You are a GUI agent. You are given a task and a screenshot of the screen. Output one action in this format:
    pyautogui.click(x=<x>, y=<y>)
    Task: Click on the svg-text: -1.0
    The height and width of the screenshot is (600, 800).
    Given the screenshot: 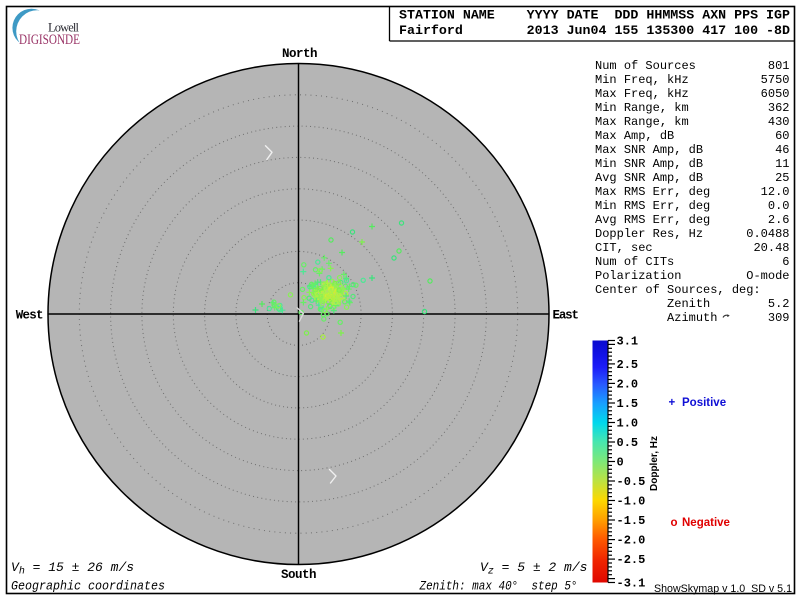 What is the action you would take?
    pyautogui.click(x=631, y=502)
    